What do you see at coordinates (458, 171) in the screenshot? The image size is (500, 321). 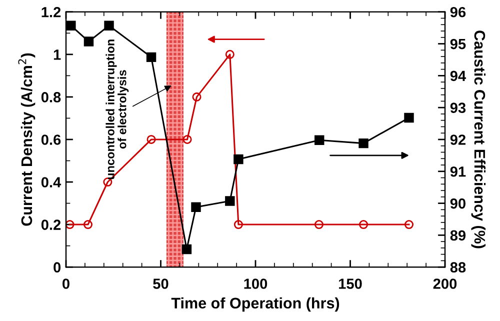 I see `y2-tick-label: 91` at bounding box center [458, 171].